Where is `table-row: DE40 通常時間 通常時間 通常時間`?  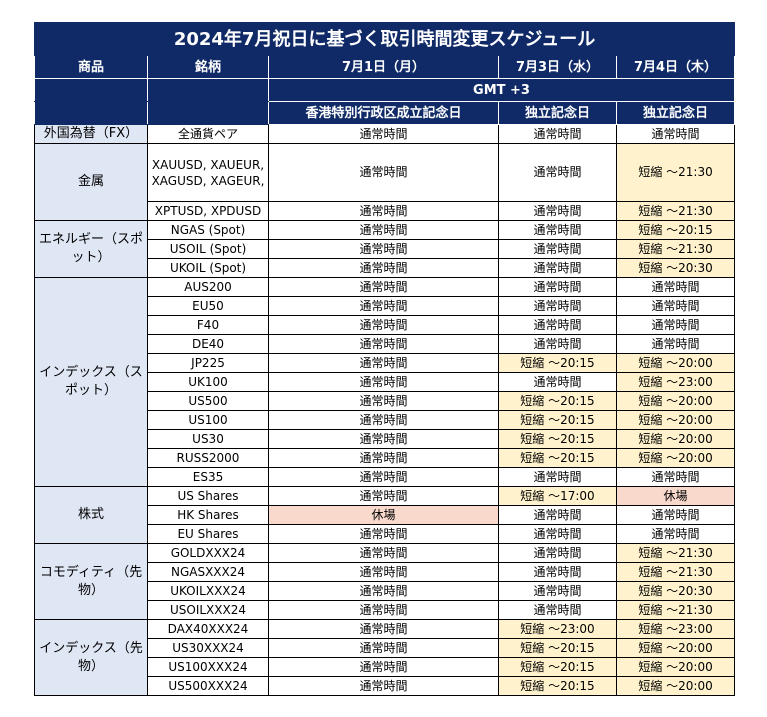 table-row: DE40 通常時間 通常時間 通常時間 is located at coordinates (385, 344).